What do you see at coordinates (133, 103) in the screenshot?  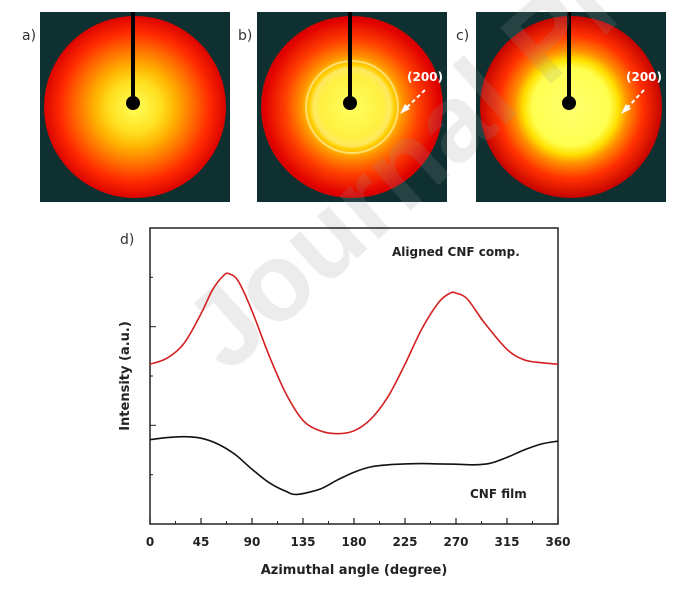 I see `pattern-a-beamstop` at bounding box center [133, 103].